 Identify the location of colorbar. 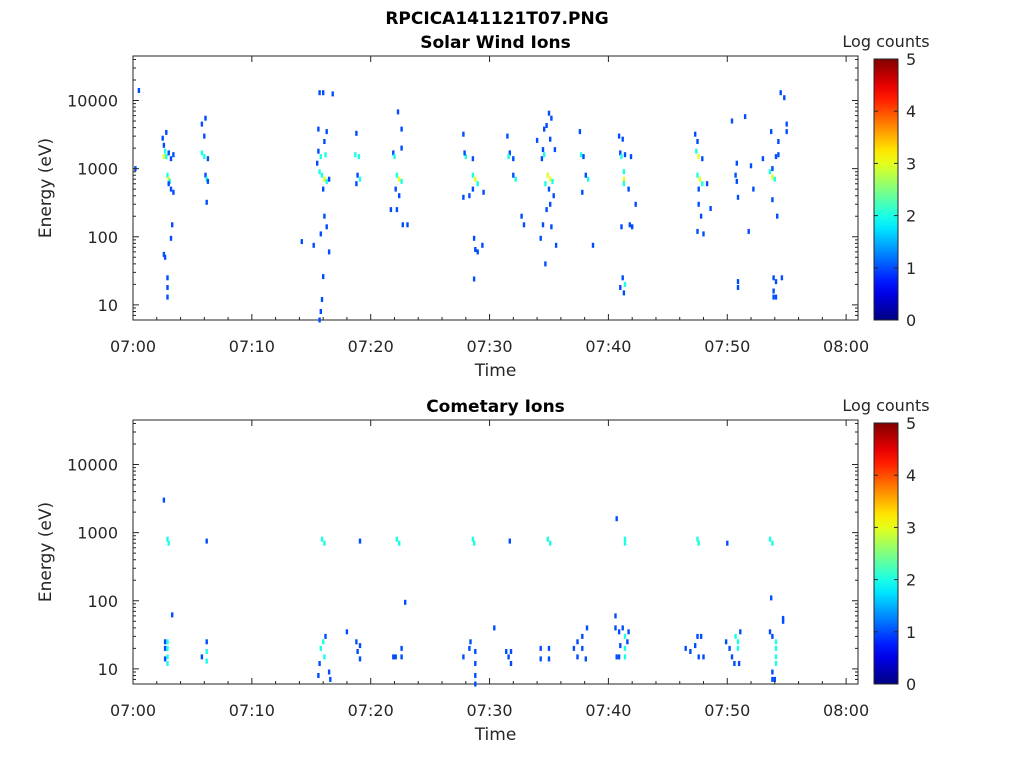
(886, 553).